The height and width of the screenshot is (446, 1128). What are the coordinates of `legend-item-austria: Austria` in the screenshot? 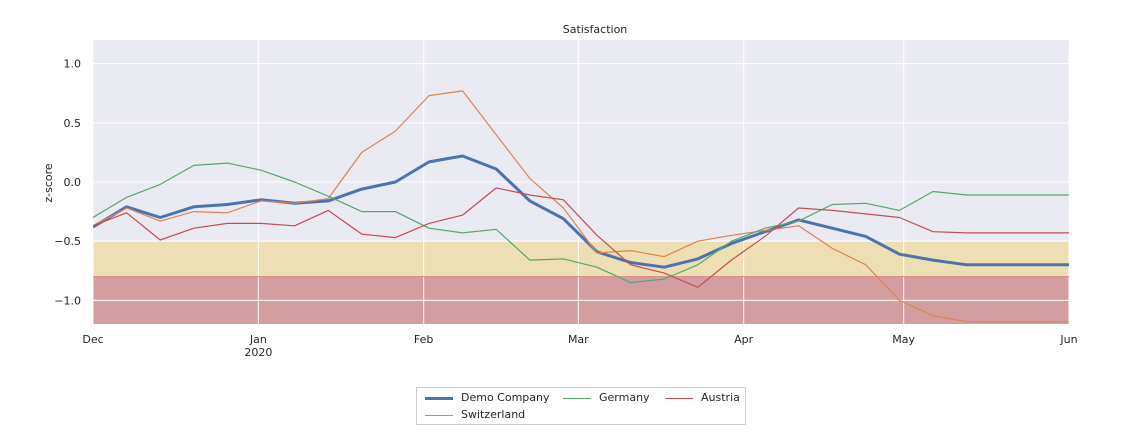 It's located at (702, 398).